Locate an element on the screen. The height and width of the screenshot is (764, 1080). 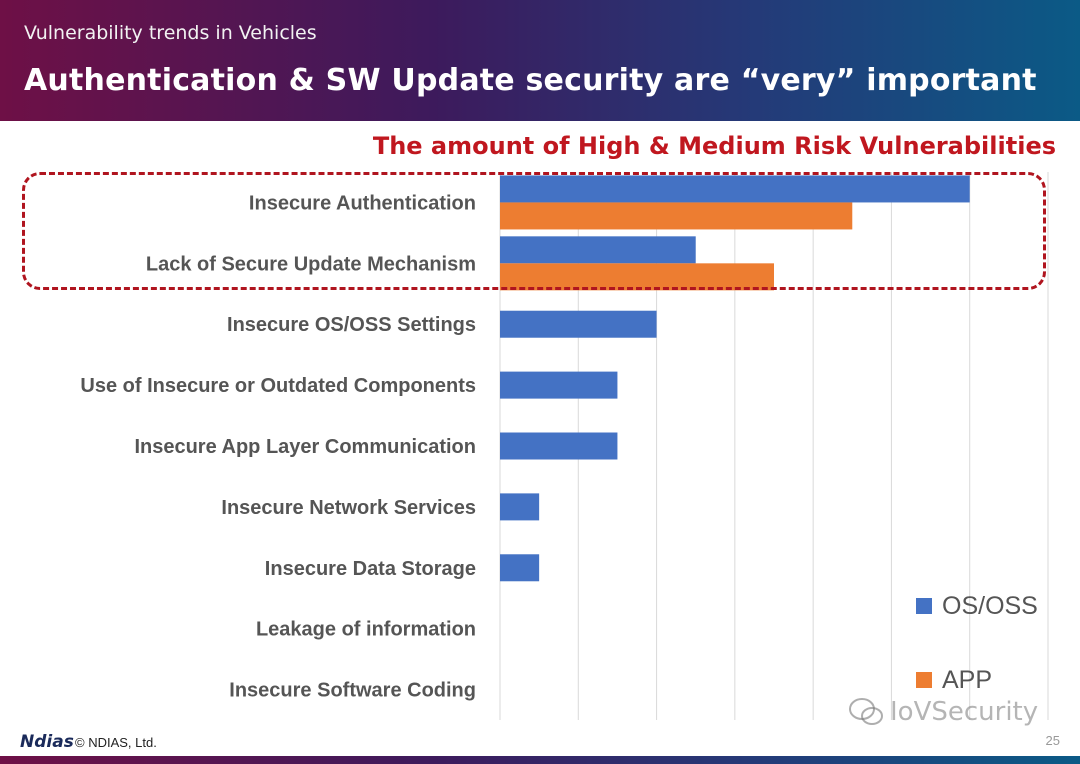
legend-label: APP is located at coordinates (967, 680).